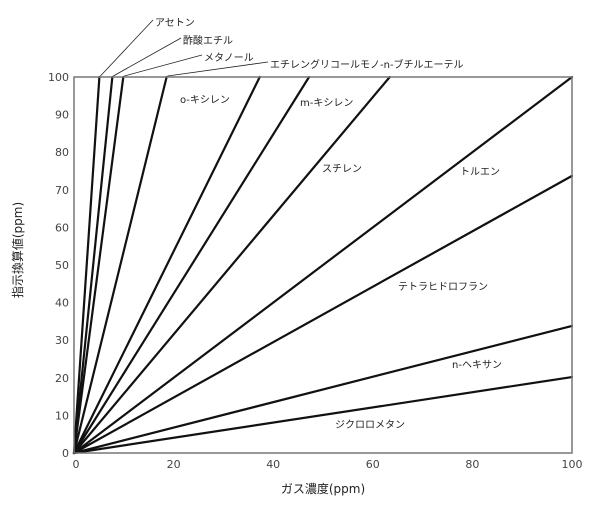 The height and width of the screenshot is (509, 600). Describe the element at coordinates (65, 453) in the screenshot. I see `y-tick-label: 0` at that location.